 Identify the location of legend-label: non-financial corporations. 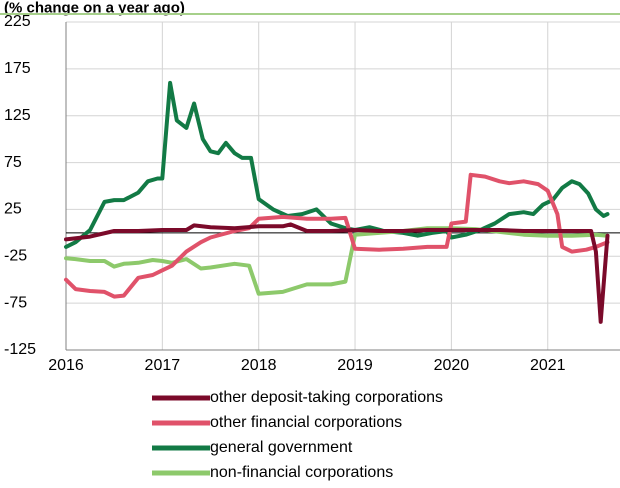
(301, 472).